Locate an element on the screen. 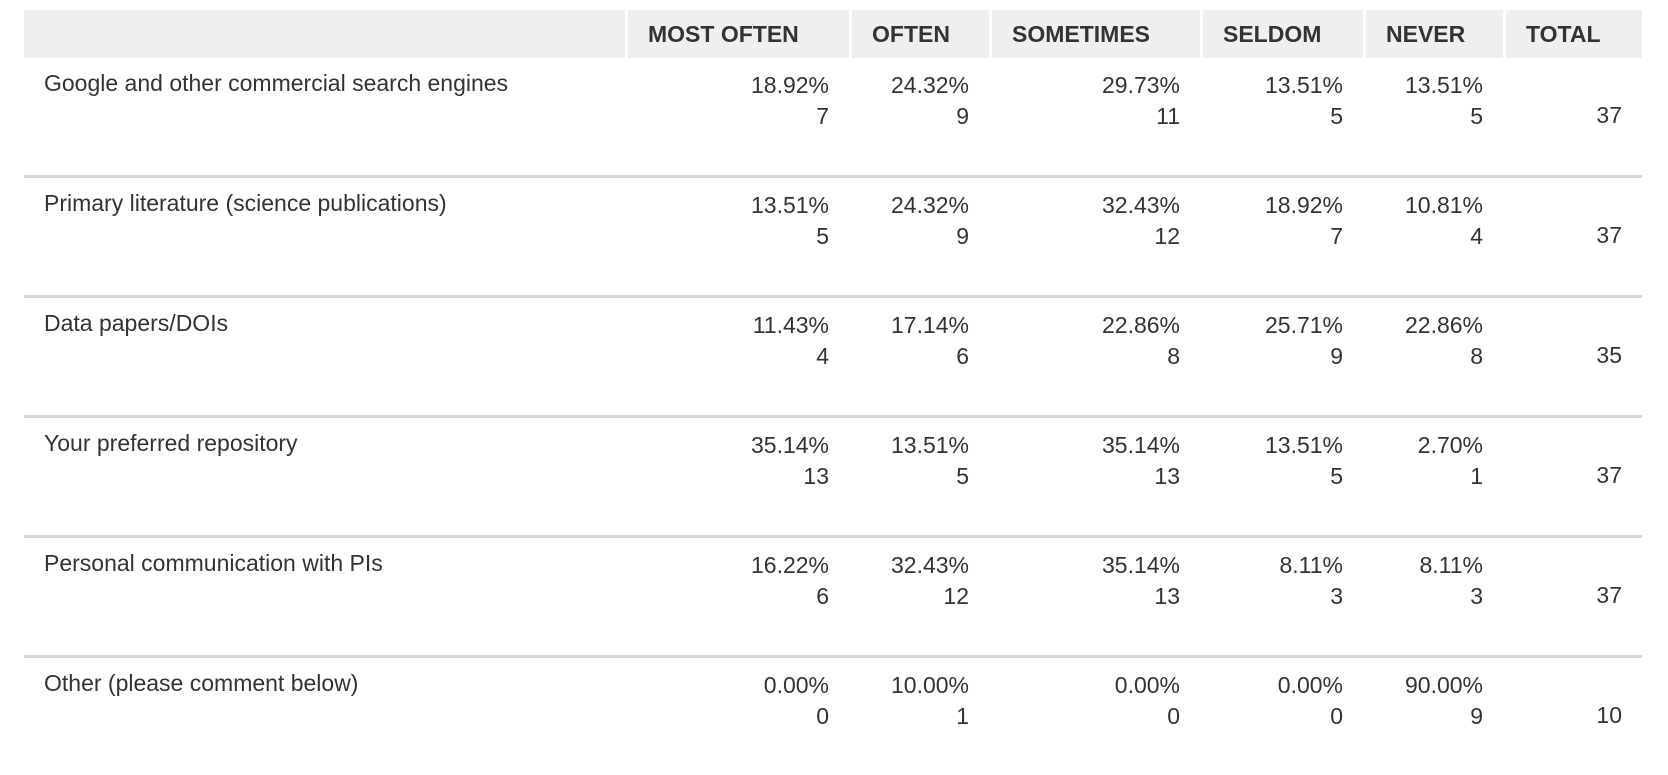 This screenshot has width=1668, height=775. count-value: 1 is located at coordinates (1476, 476).